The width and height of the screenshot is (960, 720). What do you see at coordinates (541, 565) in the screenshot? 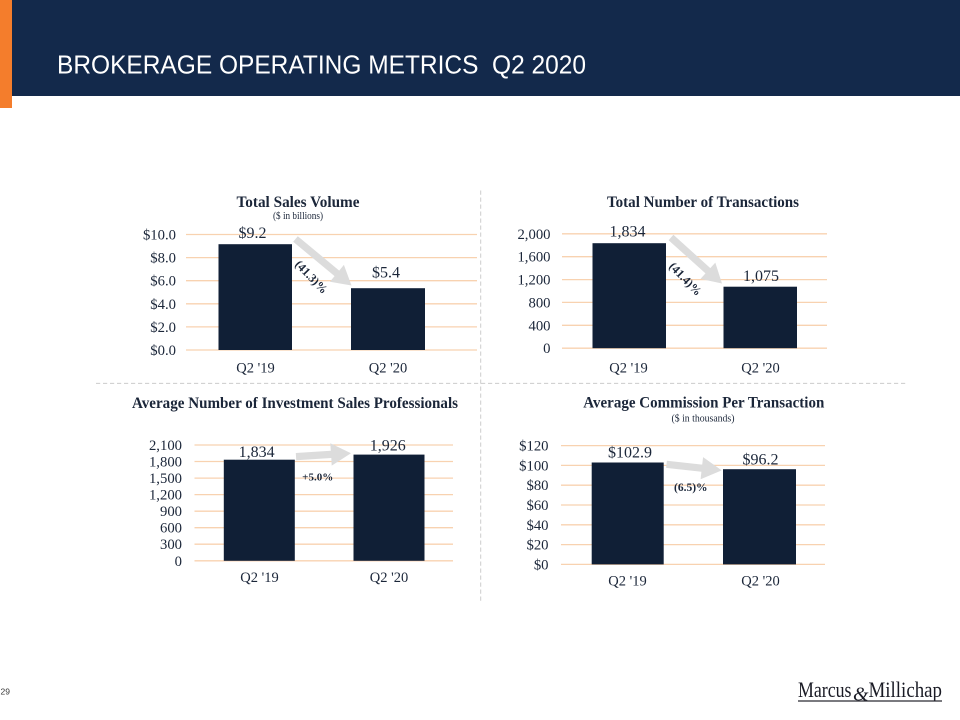
I see `svg-text: $0` at bounding box center [541, 565].